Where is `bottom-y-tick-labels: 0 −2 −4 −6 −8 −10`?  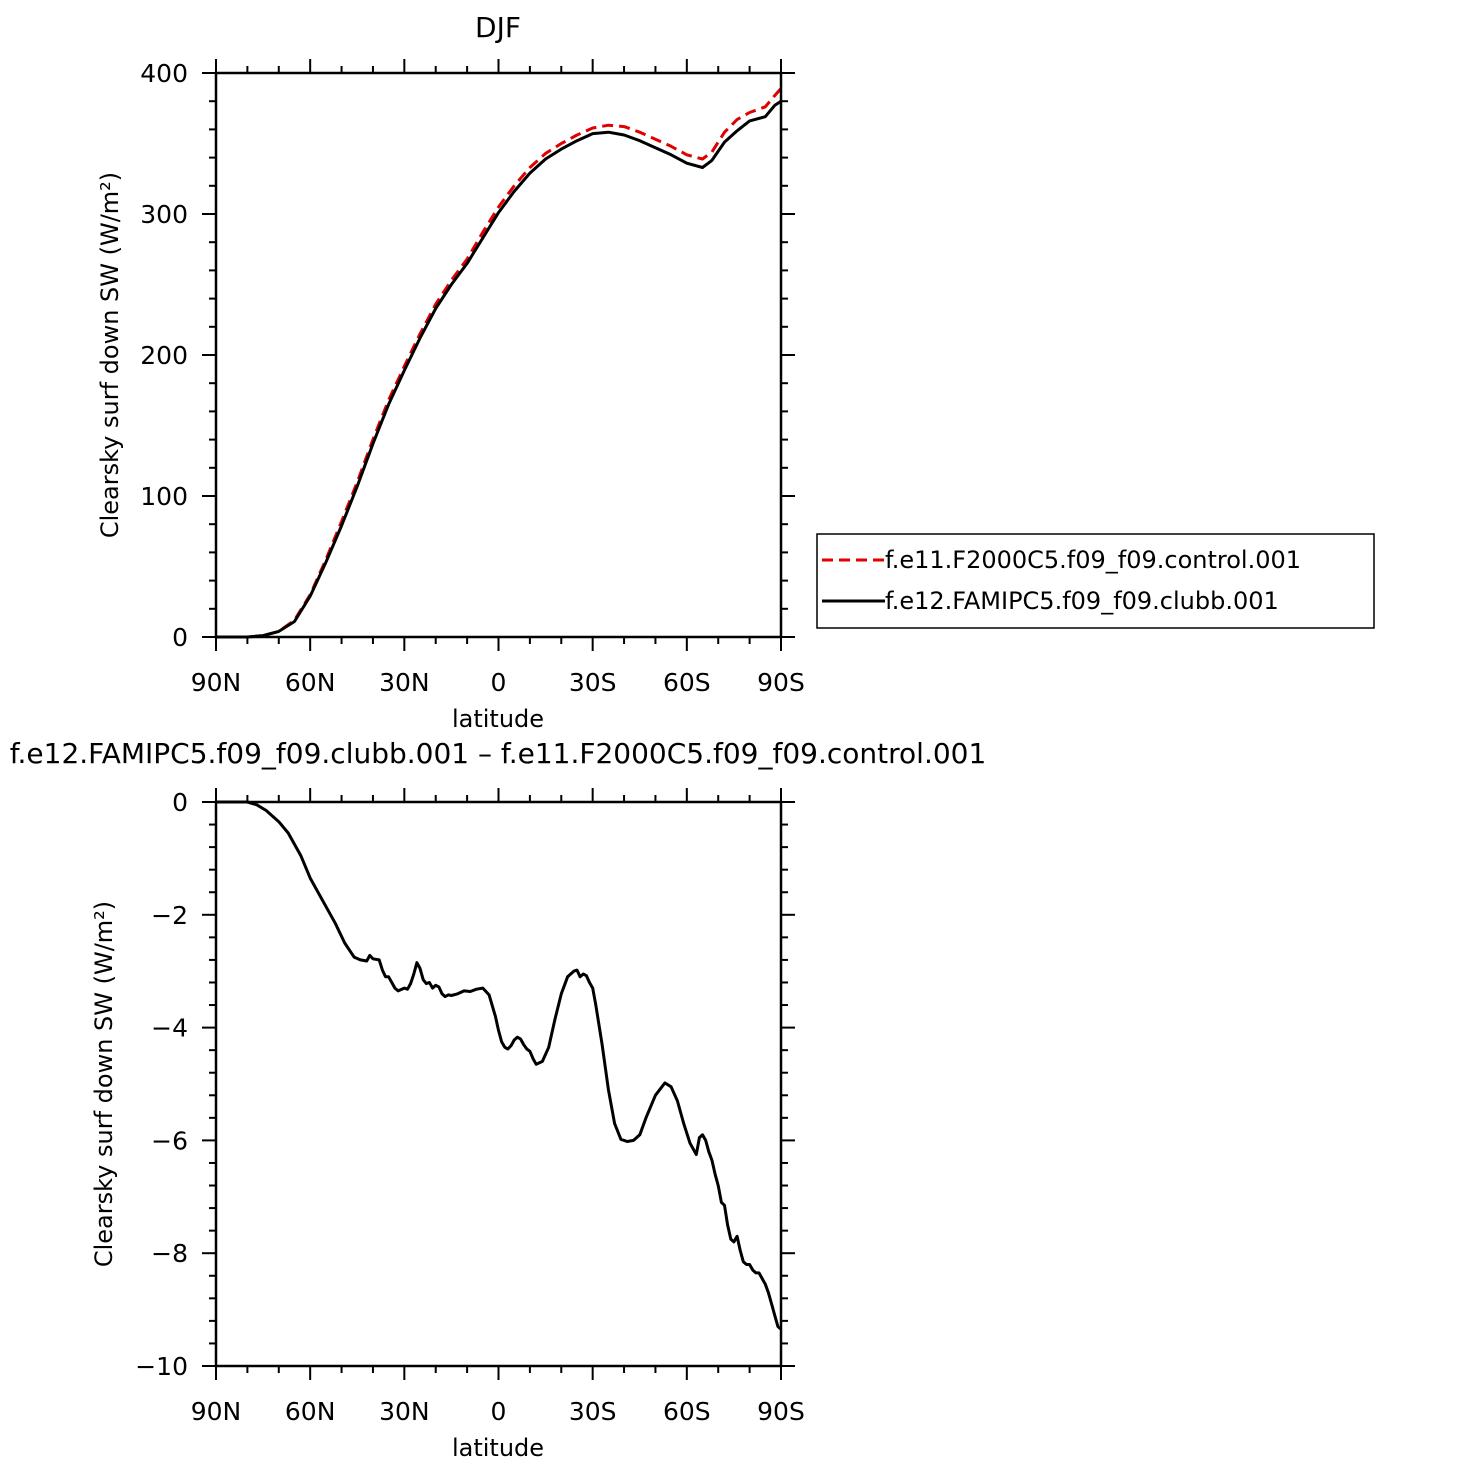 bottom-y-tick-labels: 0 −2 −4 −6 −8 −10 is located at coordinates (161, 1084).